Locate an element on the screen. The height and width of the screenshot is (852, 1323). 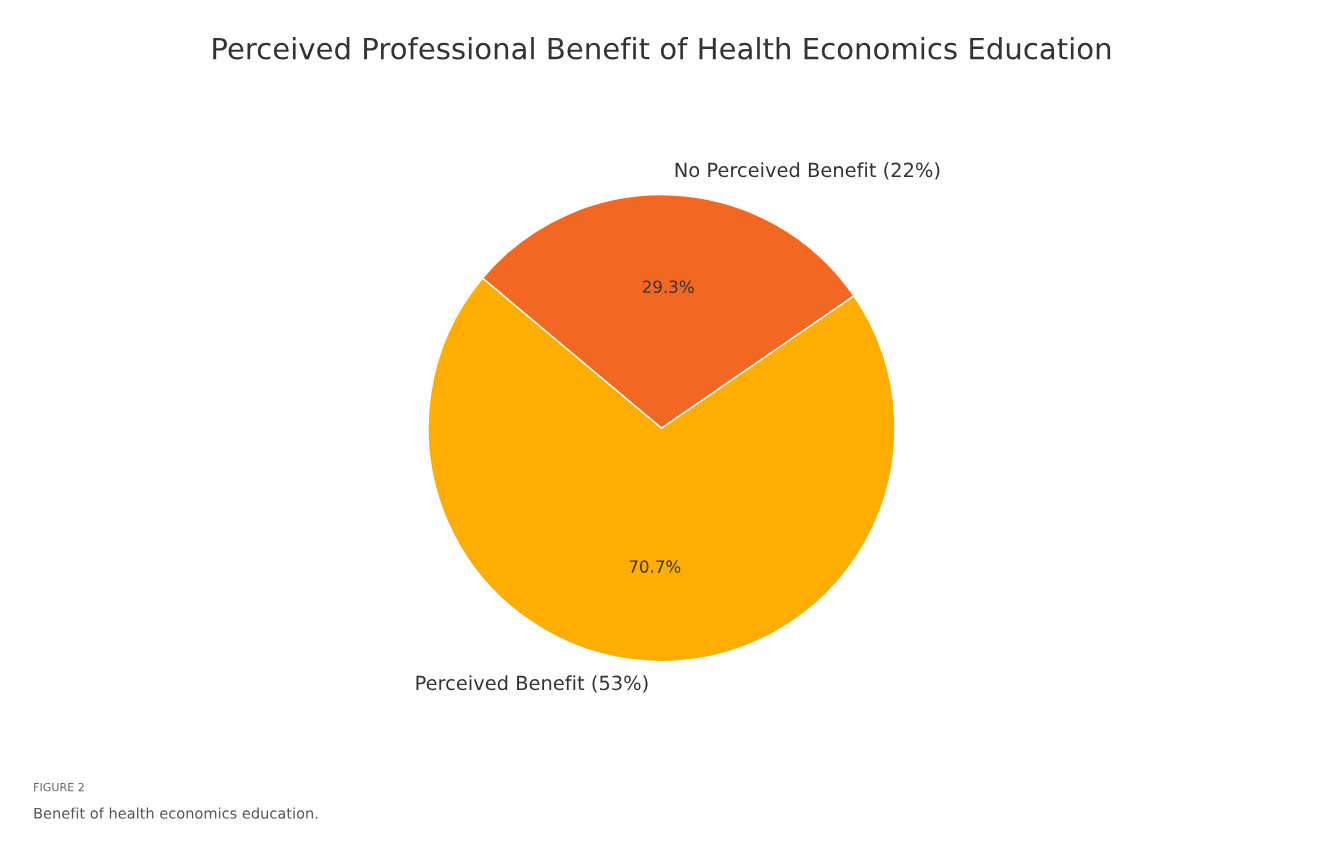
slice-label: No Perceived Benefit (22%) is located at coordinates (807, 171).